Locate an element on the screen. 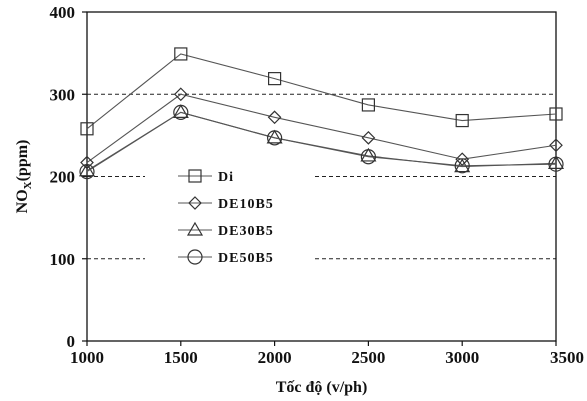 This screenshot has height=401, width=587. y-tick-label-300: 300 is located at coordinates (63, 94).